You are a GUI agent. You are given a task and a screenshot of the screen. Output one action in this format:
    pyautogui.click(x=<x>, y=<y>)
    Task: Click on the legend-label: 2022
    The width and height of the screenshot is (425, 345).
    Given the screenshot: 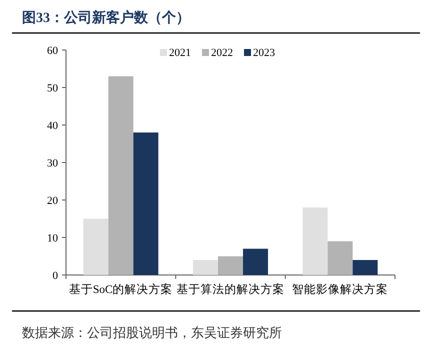 What is the action you would take?
    pyautogui.click(x=222, y=53)
    